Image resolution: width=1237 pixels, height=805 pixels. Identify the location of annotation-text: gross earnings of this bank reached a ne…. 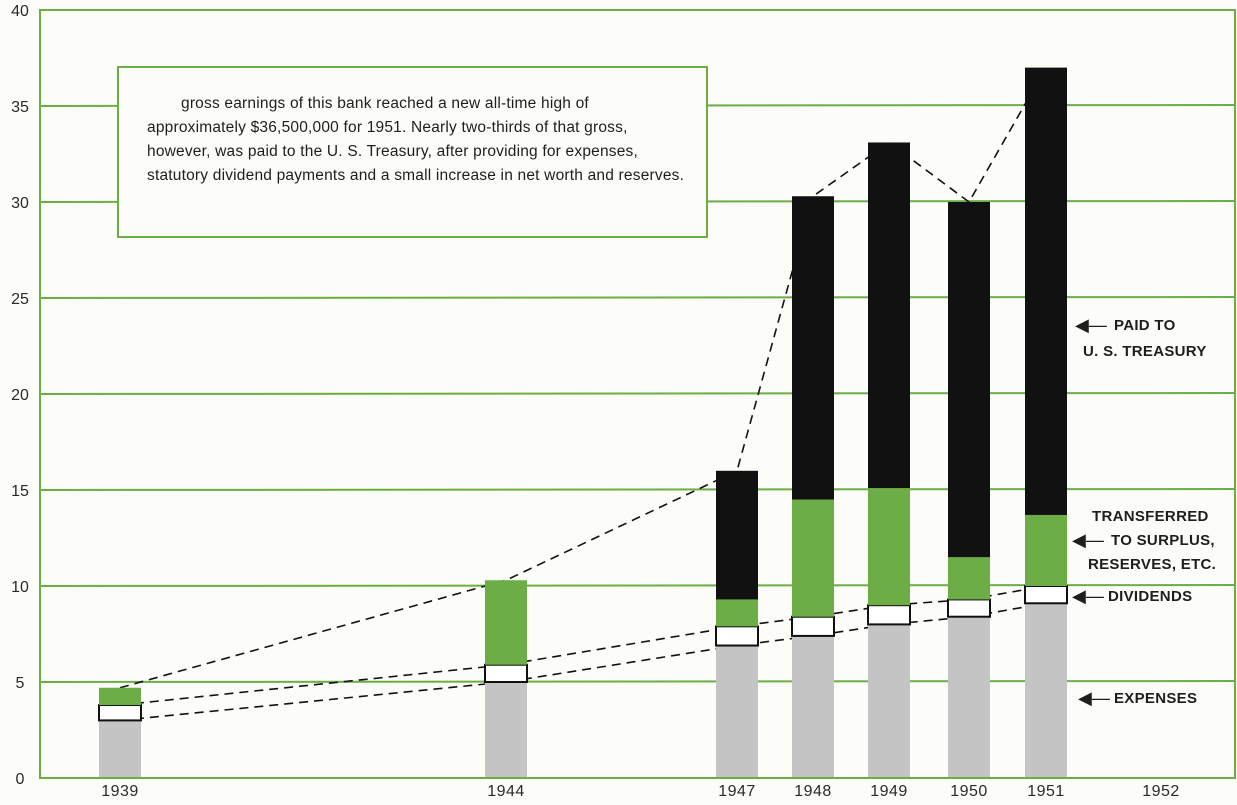
(416, 139).